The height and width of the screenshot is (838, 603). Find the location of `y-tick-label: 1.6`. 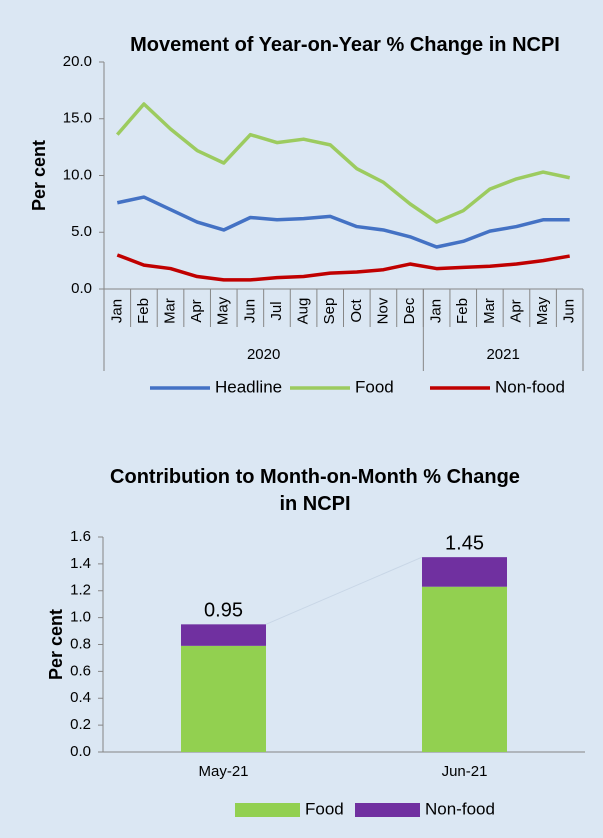

y-tick-label: 1.6 is located at coordinates (80, 536).